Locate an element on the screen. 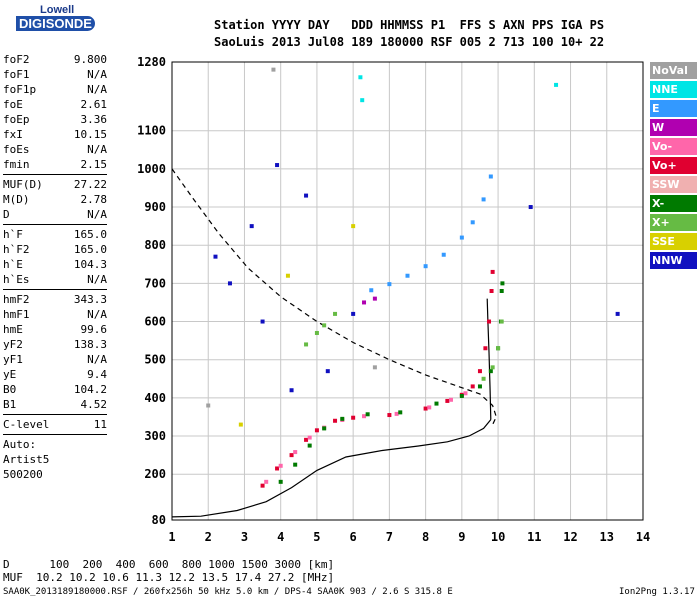 Image resolution: width=700 pixels, height=600 pixels. param-row: B1 4.52 is located at coordinates (55, 404).